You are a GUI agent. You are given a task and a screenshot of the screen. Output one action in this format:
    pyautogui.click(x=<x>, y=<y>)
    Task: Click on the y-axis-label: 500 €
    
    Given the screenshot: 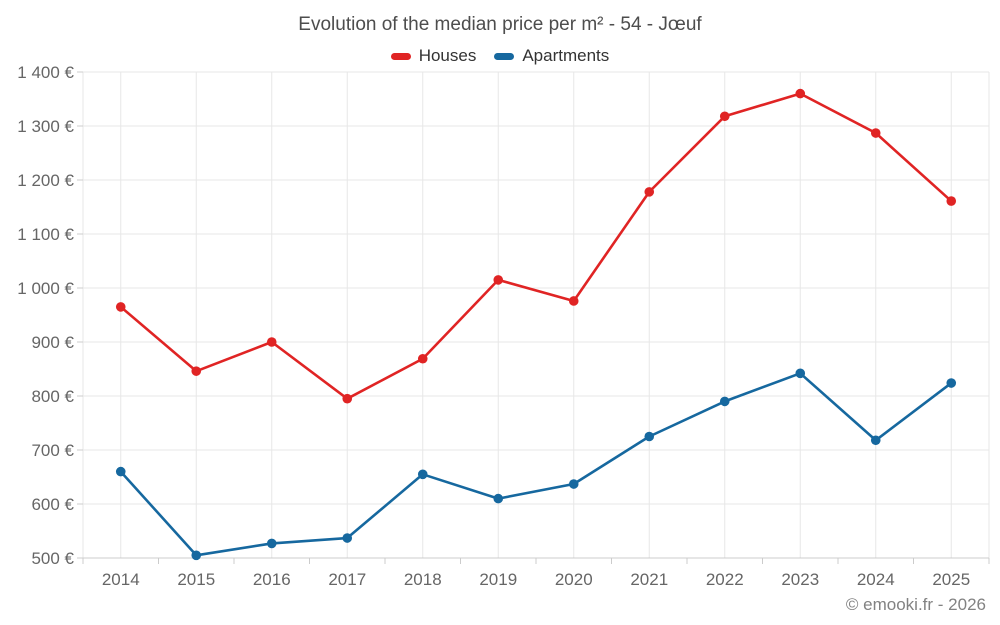 What is the action you would take?
    pyautogui.click(x=52, y=558)
    